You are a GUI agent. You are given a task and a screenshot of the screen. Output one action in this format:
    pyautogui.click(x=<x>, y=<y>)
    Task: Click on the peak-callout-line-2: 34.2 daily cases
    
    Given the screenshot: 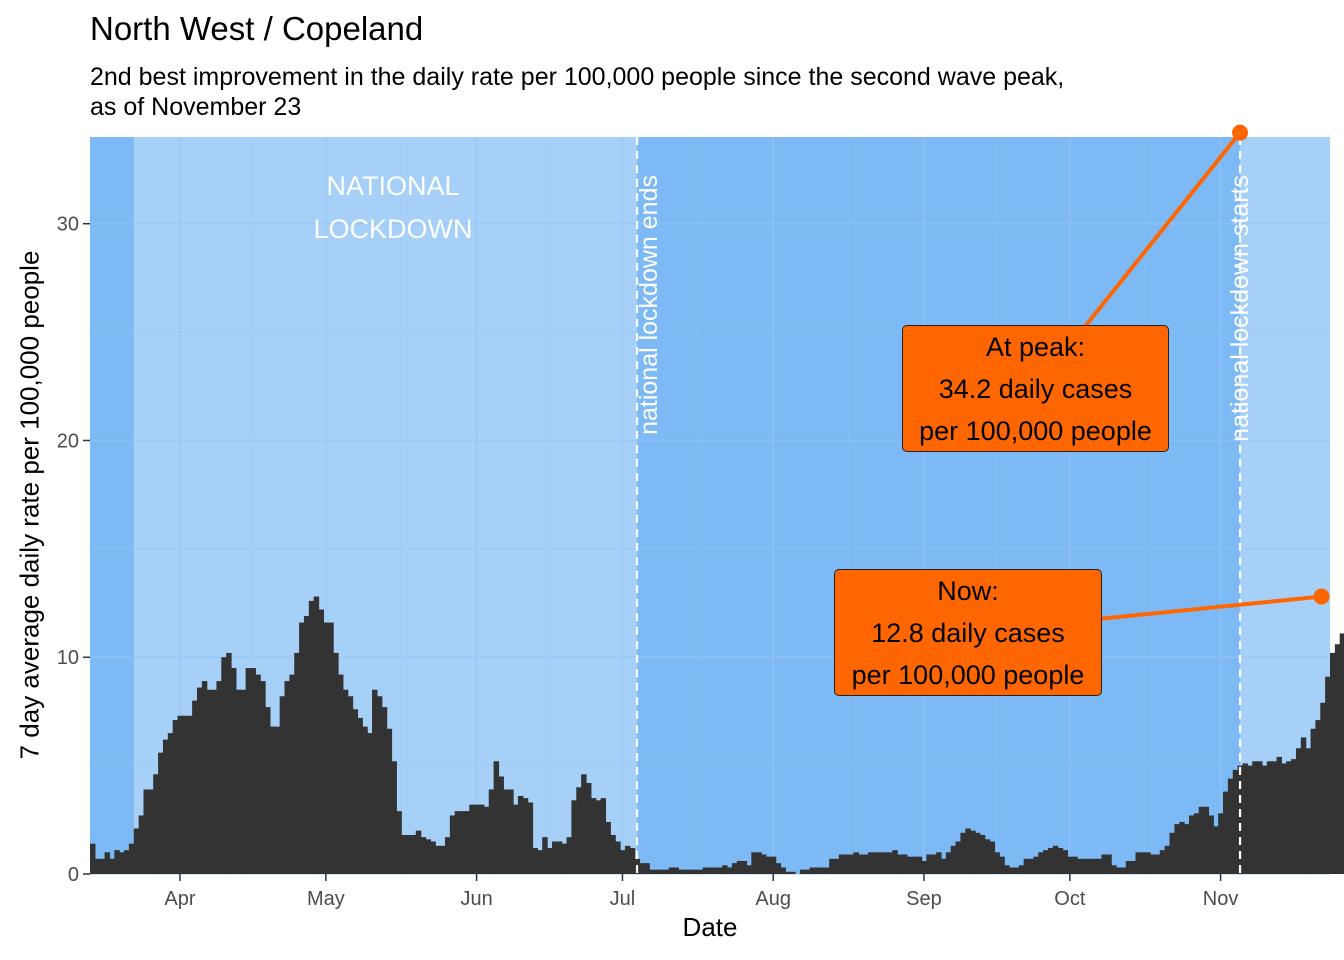 What is the action you would take?
    pyautogui.click(x=1035, y=389)
    